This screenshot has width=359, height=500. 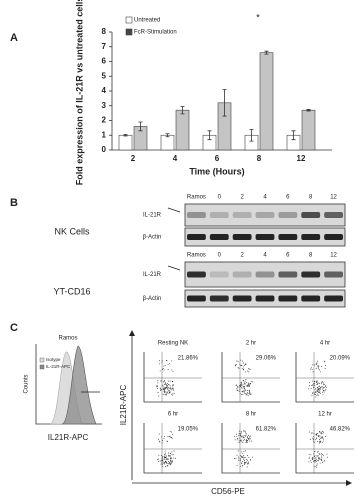 I want to click on legend-swatch, so click(x=42, y=367).